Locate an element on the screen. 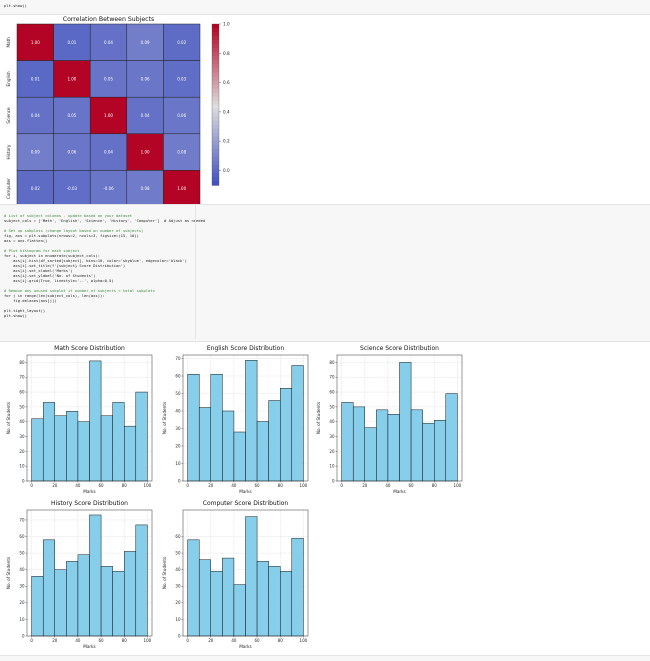 The width and height of the screenshot is (650, 661). colorbar-tick-label: 0.2 is located at coordinates (226, 141).